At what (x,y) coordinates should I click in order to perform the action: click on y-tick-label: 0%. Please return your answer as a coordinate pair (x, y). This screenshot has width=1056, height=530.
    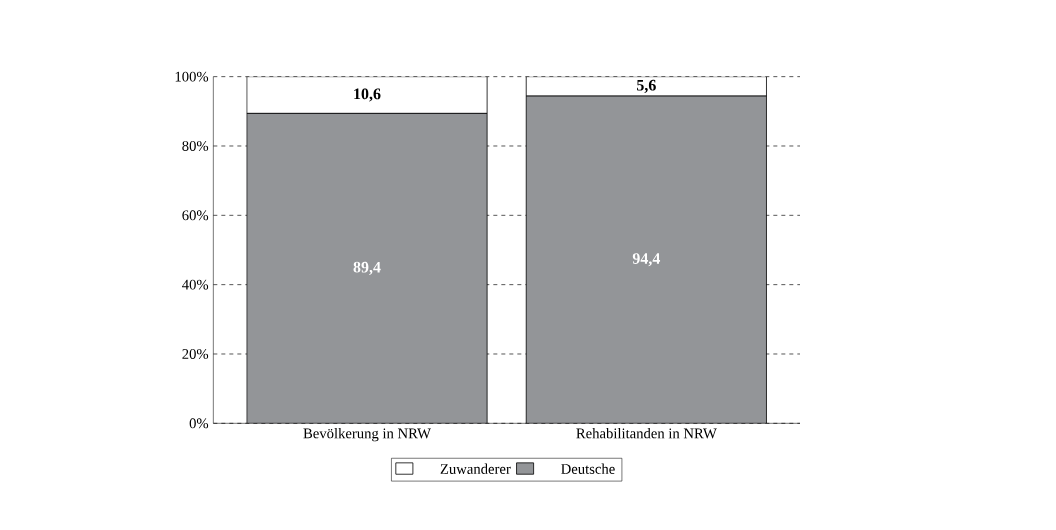
    Looking at the image, I should click on (199, 423).